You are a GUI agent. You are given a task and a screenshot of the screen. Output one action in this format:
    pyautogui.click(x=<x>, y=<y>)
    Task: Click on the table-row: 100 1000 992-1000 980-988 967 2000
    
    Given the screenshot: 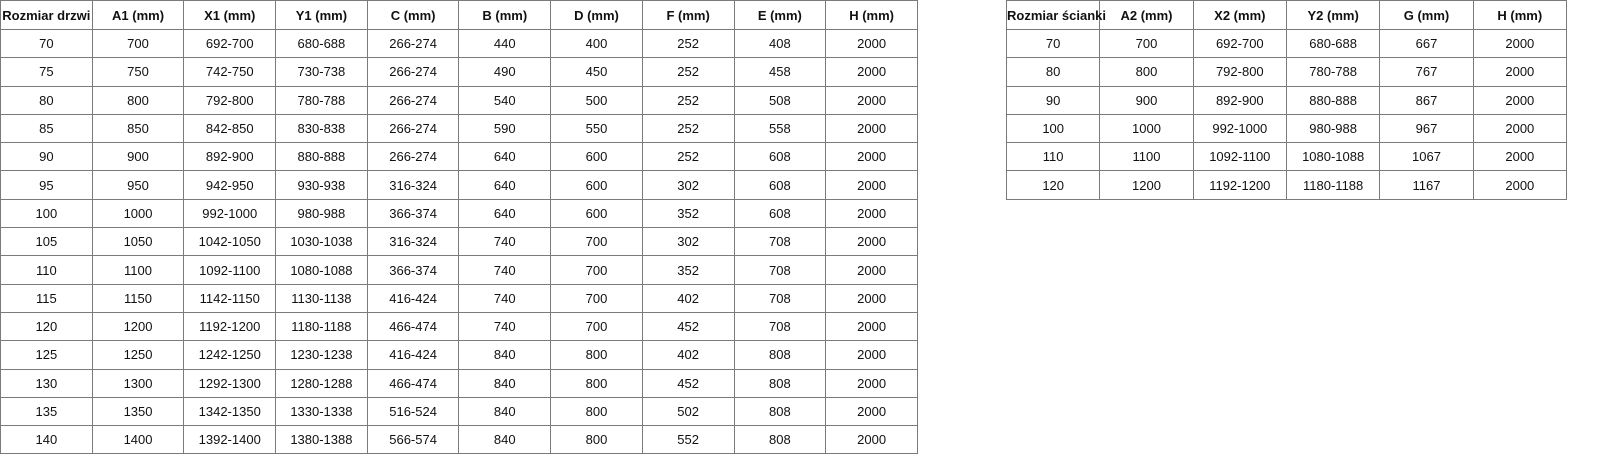 What is the action you would take?
    pyautogui.click(x=1286, y=128)
    